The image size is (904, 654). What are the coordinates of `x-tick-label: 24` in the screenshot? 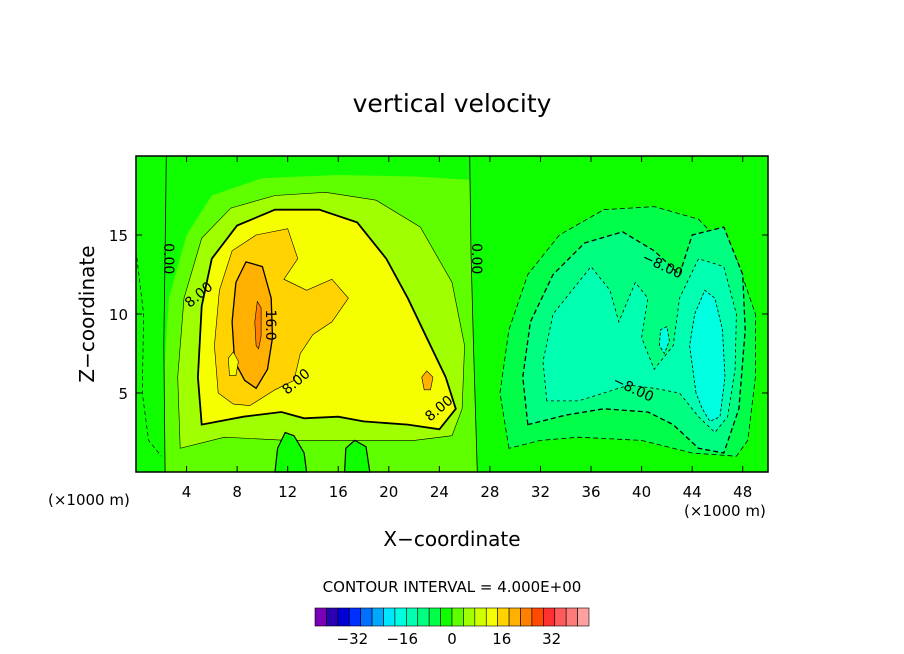 It's located at (439, 492).